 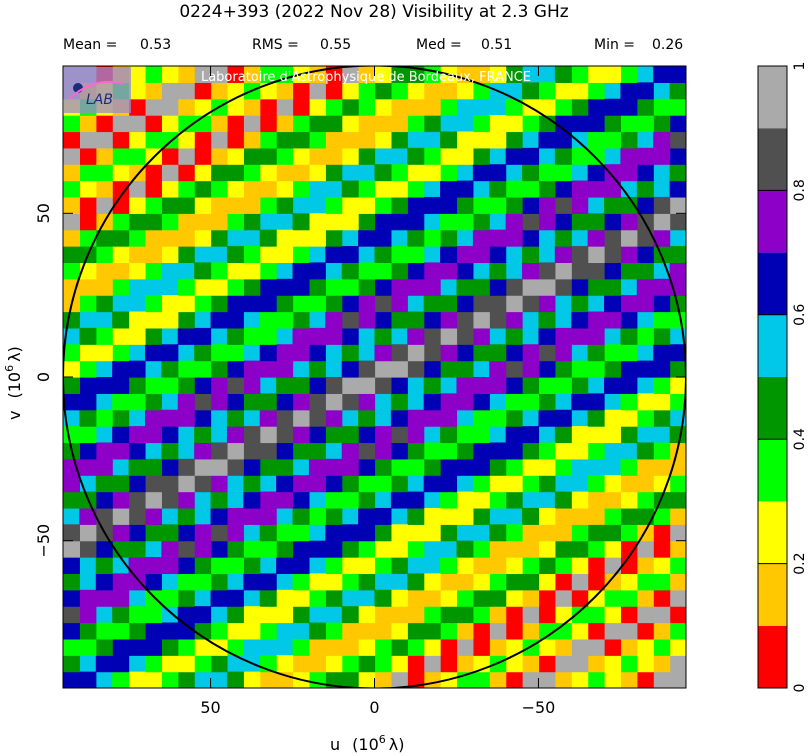 I want to click on colorbar-tick-label: 0.8, so click(x=800, y=190).